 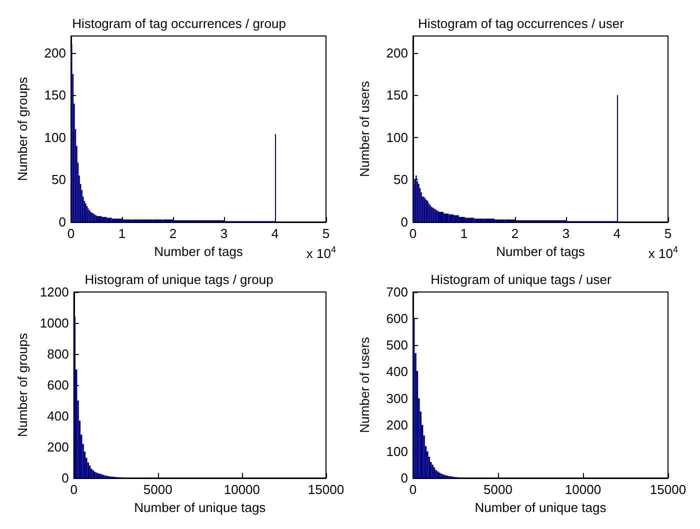 What do you see at coordinates (397, 345) in the screenshot?
I see `y-tick-label: 500` at bounding box center [397, 345].